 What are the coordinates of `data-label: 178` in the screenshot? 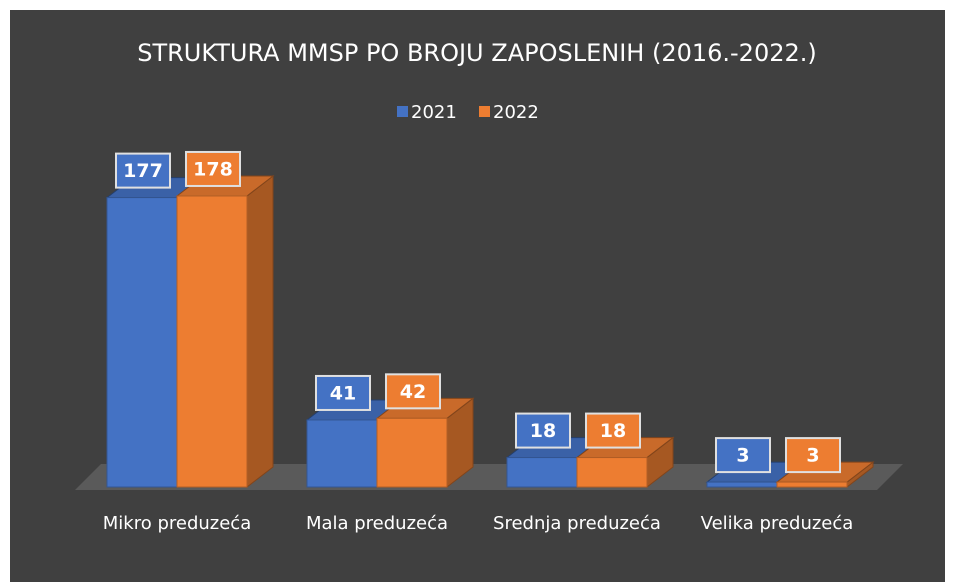 It's located at (213, 169).